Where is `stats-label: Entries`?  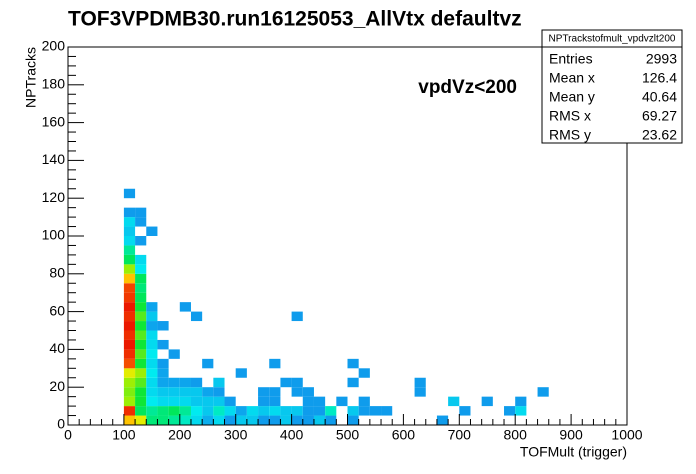
stats-label: Entries is located at coordinates (571, 59).